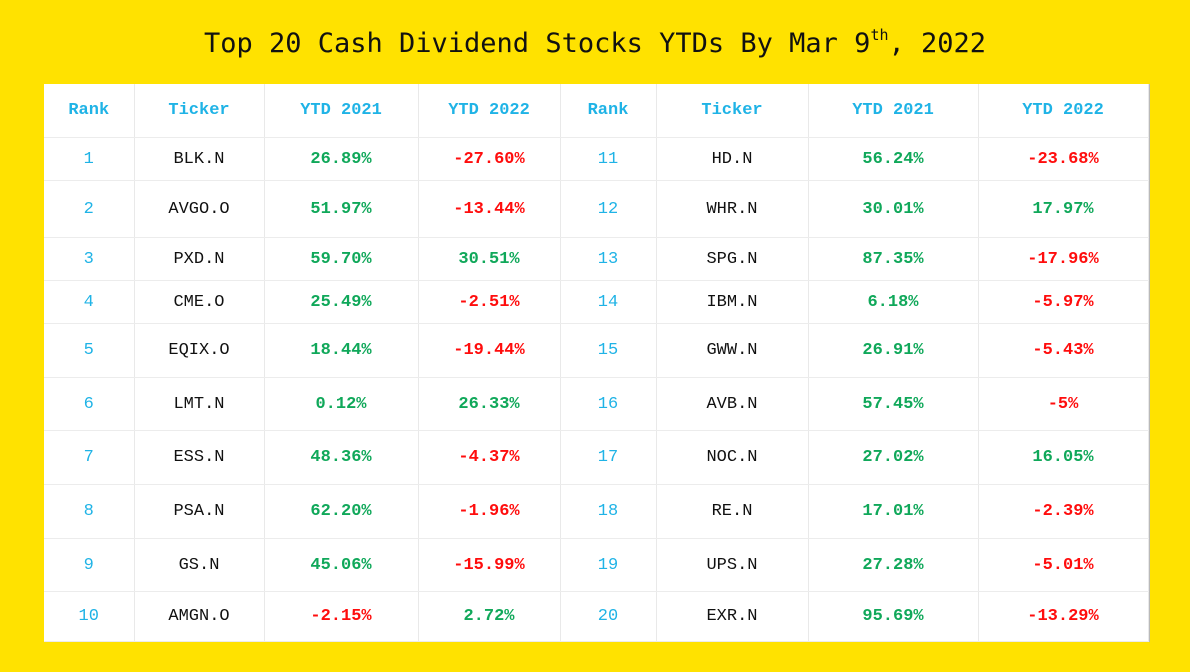 This screenshot has height=672, width=1190. What do you see at coordinates (199, 259) in the screenshot?
I see `ticker-cell: PXD.N` at bounding box center [199, 259].